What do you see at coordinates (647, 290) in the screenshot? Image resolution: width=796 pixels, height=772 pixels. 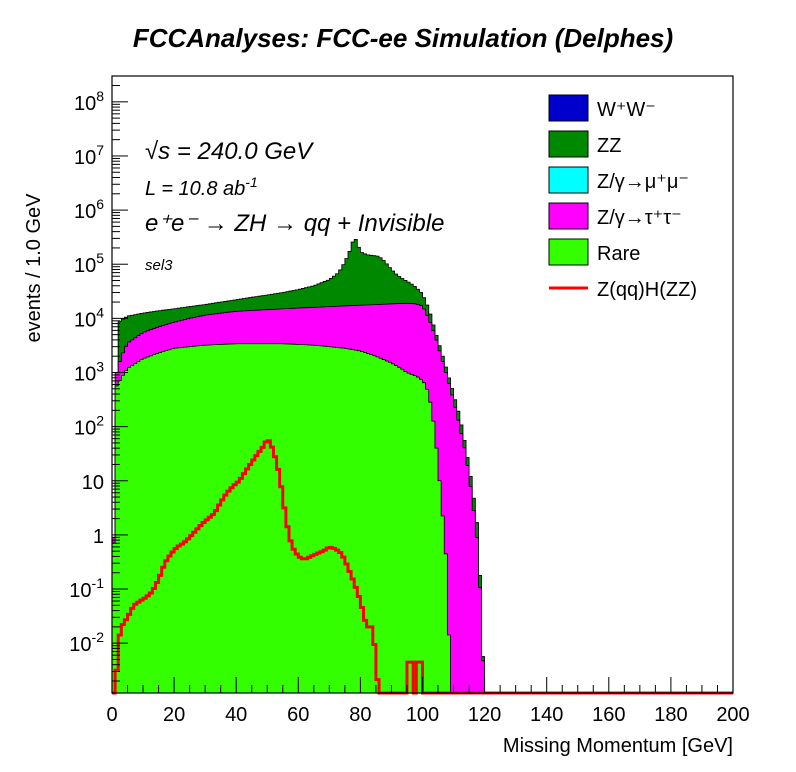 I see `legend-label: Z(qq)H(ZZ)` at bounding box center [647, 290].